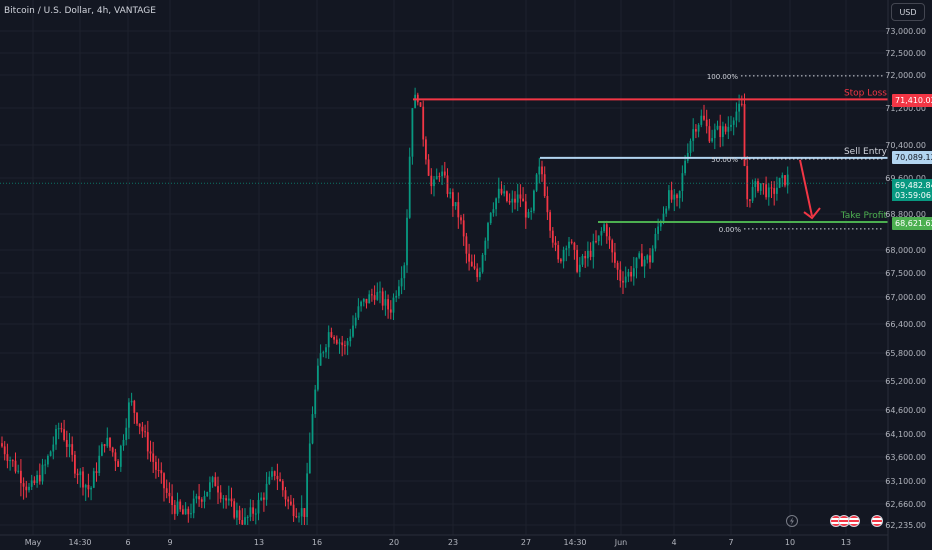  I want to click on price-tick-label: 67,500.00, so click(905, 273).